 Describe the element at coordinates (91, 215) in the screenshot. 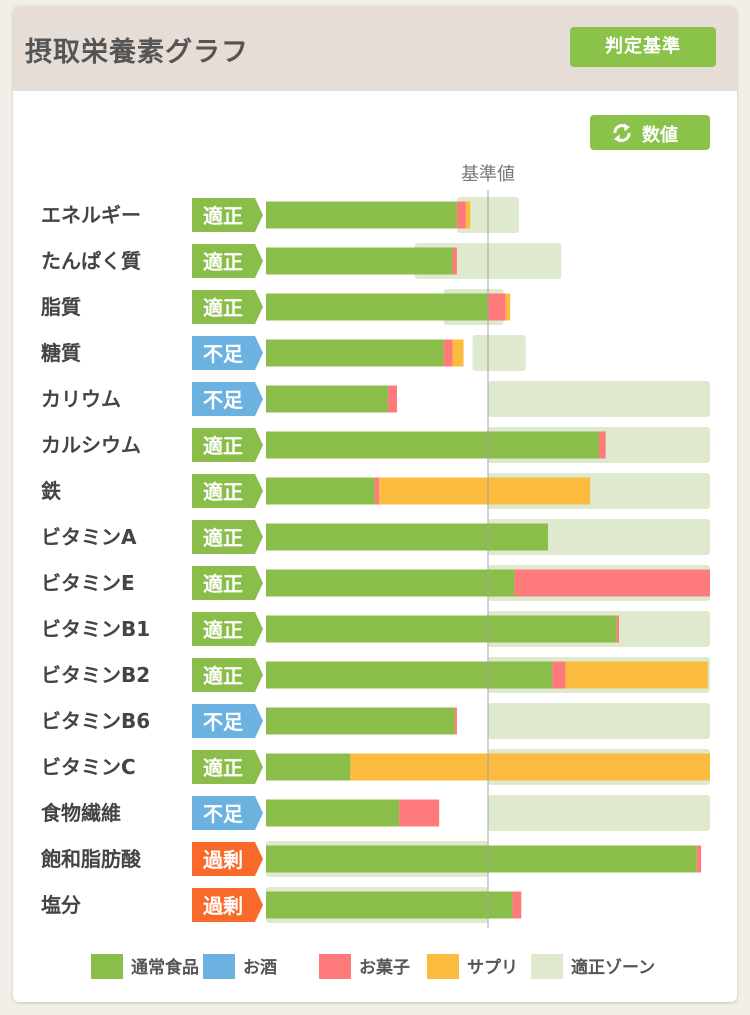

I see `nutrient-label: エネルギー` at that location.